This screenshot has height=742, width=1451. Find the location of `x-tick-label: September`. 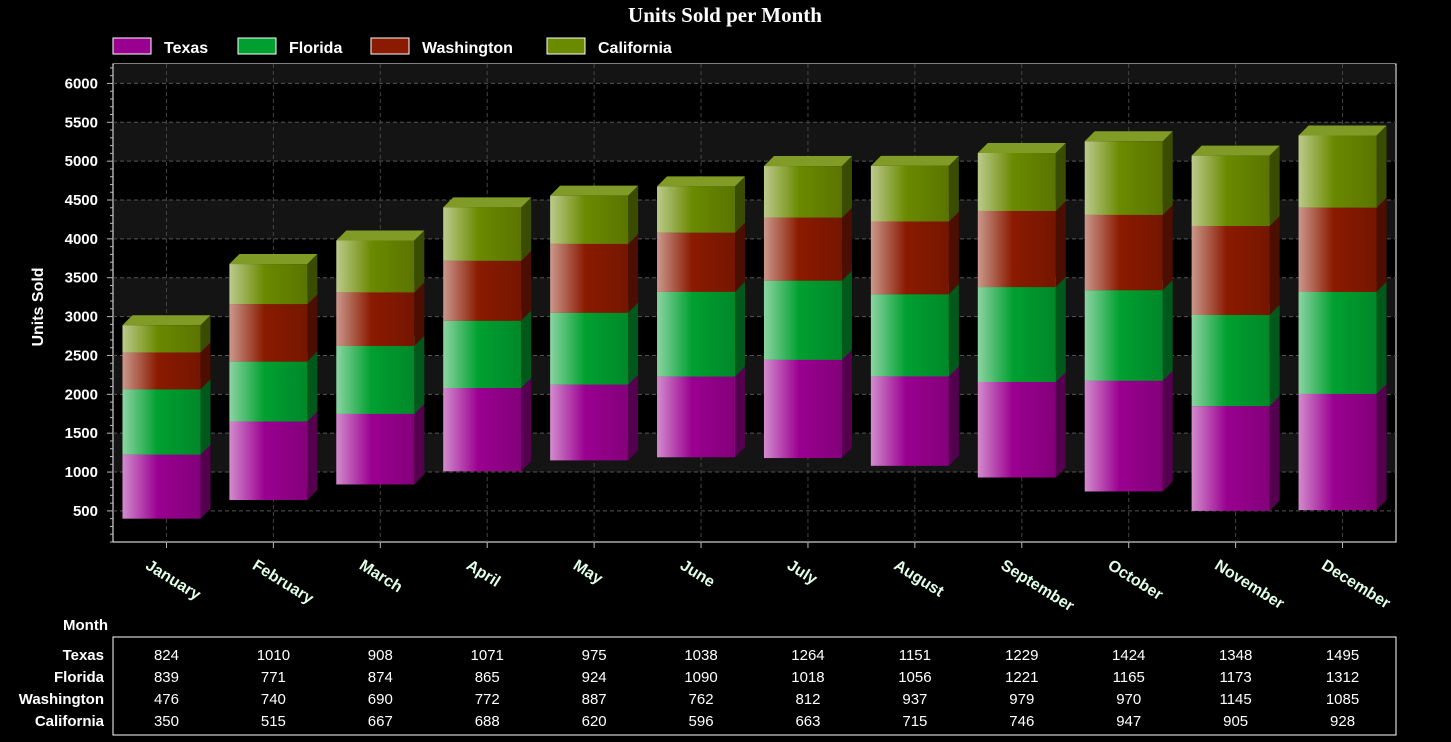

x-tick-label: September is located at coordinates (1037, 586).